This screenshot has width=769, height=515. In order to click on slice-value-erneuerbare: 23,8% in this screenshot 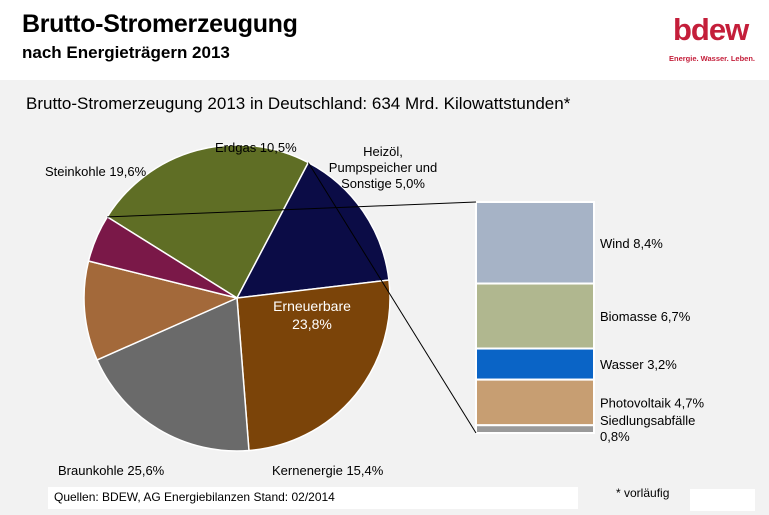, I will do `click(312, 324)`.